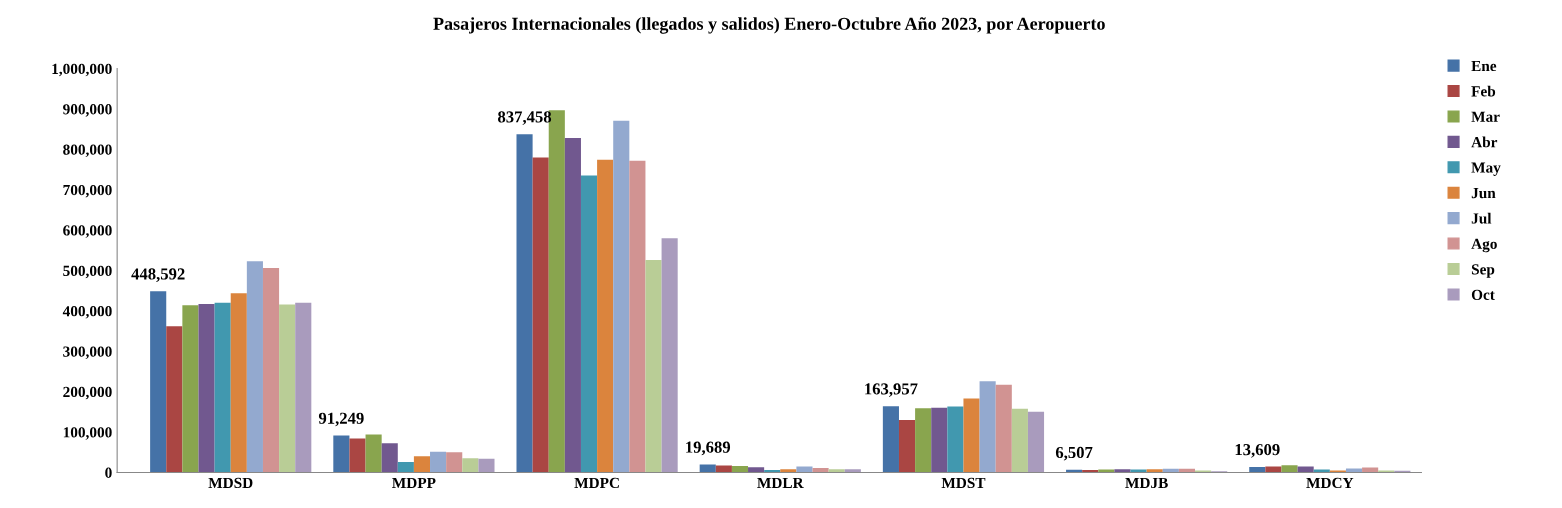  Describe the element at coordinates (108, 472) in the screenshot. I see `y-tick-label: 0` at that location.